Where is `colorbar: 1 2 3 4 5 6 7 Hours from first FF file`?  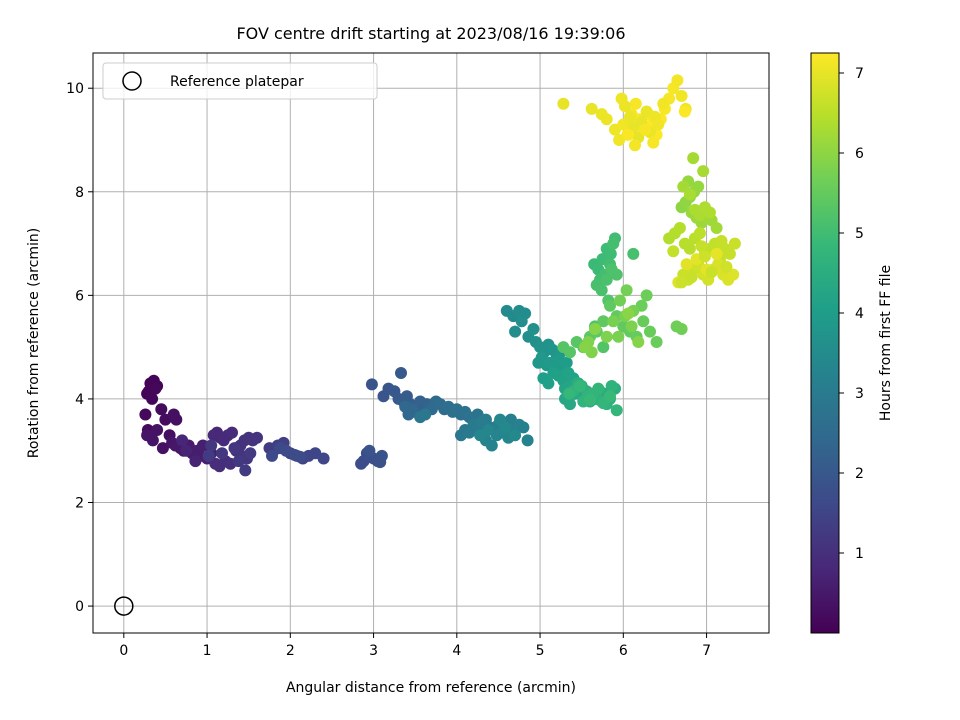
colorbar: 1 2 3 4 5 6 7 Hours from first FF file is located at coordinates (852, 343).